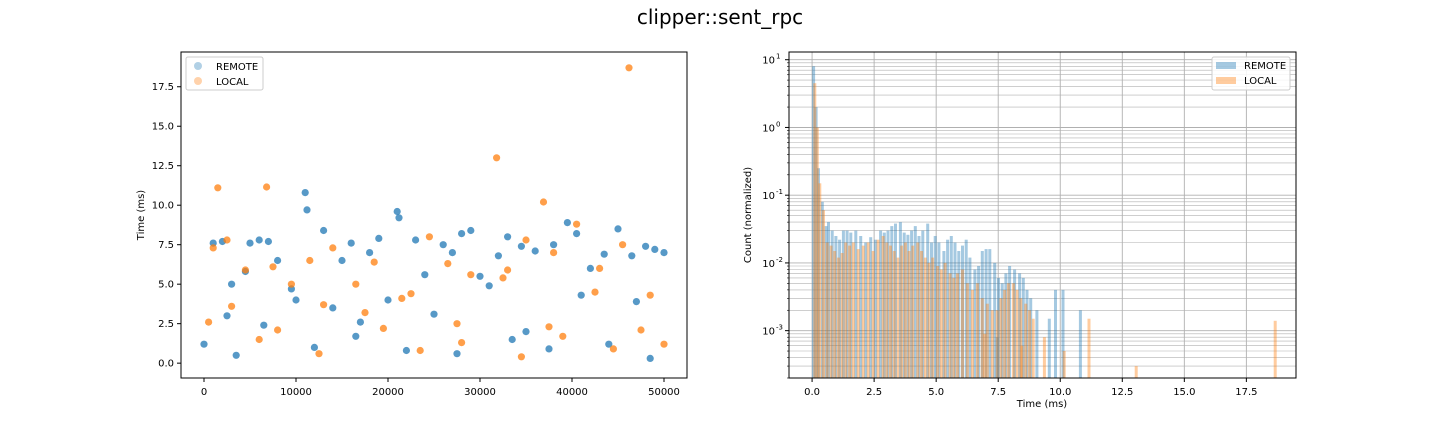 The width and height of the screenshot is (1440, 432). Describe the element at coordinates (163, 166) in the screenshot. I see `y-tick-label: 12.5` at that location.